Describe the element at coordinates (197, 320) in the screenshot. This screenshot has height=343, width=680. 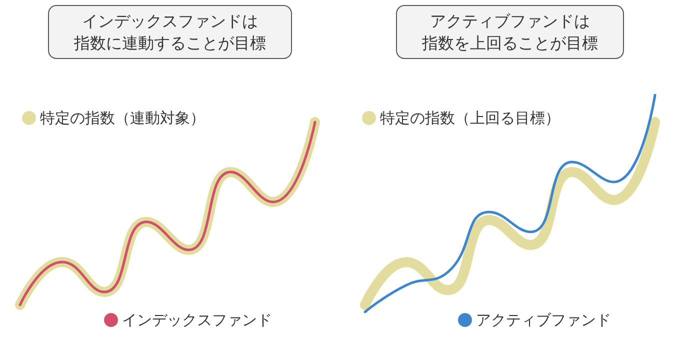
I see `legend-label: インデックスファンド` at that location.